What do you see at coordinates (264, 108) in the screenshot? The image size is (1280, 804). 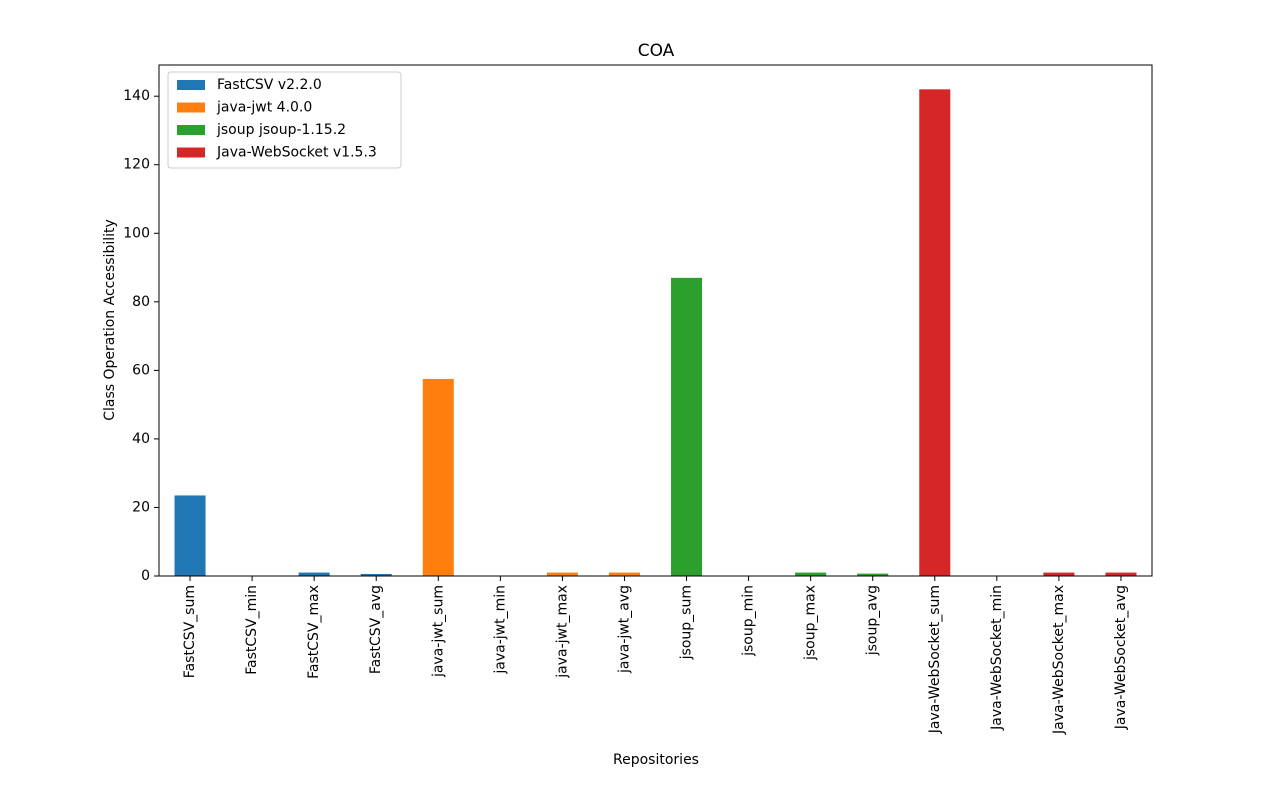 I see `legend-label: java-jwt 4.0.0` at bounding box center [264, 108].